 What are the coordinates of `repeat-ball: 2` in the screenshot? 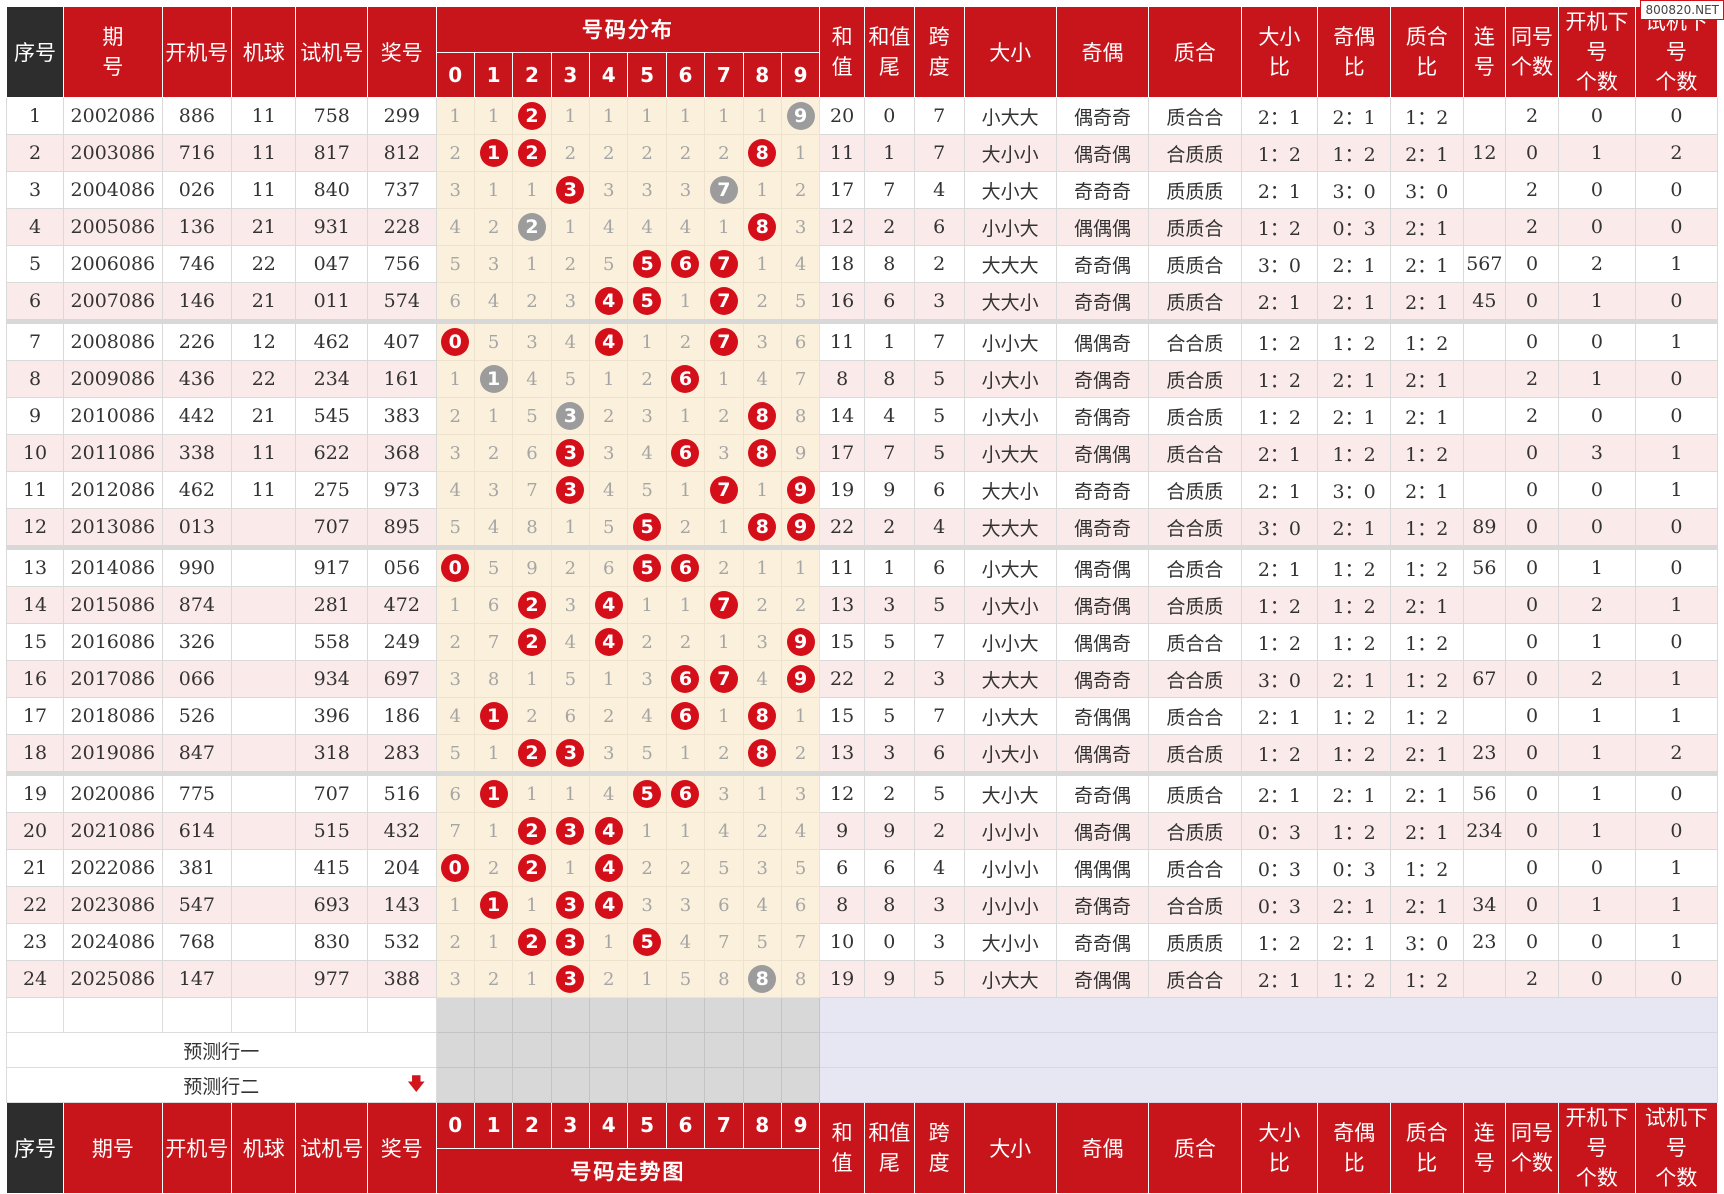 It's located at (532, 227).